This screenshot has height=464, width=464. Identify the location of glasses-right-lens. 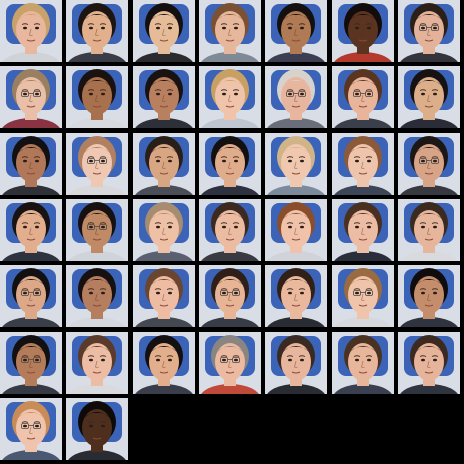
(103, 227).